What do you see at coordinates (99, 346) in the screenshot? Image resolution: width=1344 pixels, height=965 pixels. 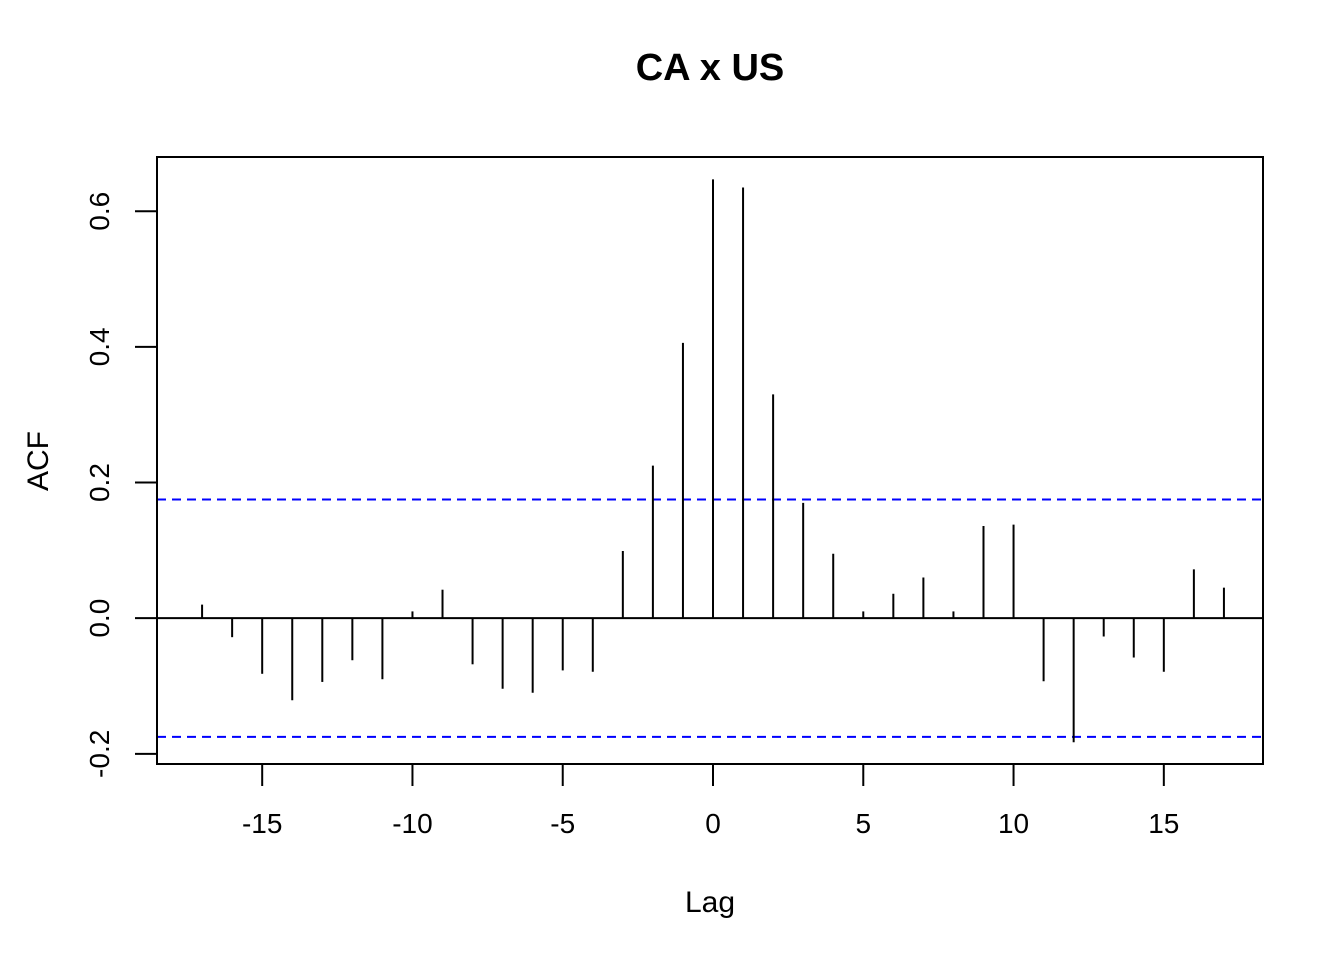 I see `y-tick-label: 0.4` at bounding box center [99, 346].